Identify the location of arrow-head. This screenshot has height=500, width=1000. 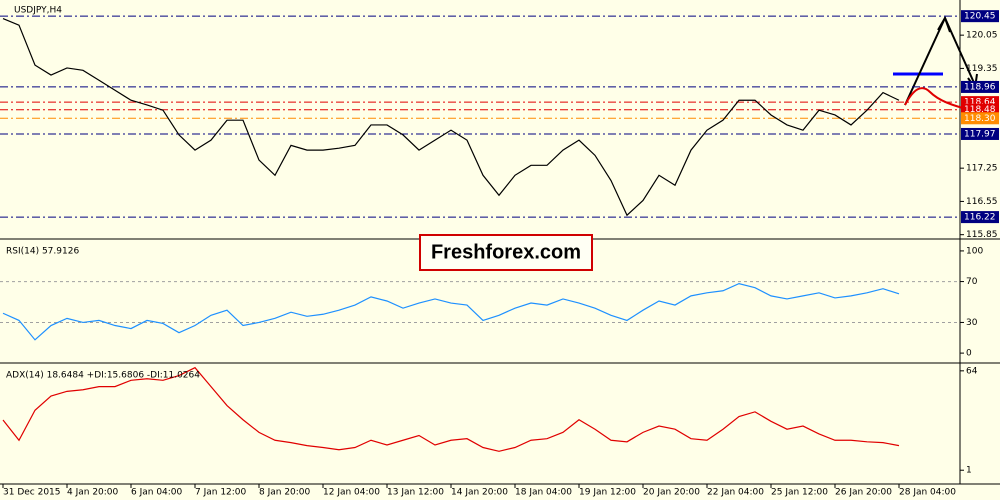
(944, 24).